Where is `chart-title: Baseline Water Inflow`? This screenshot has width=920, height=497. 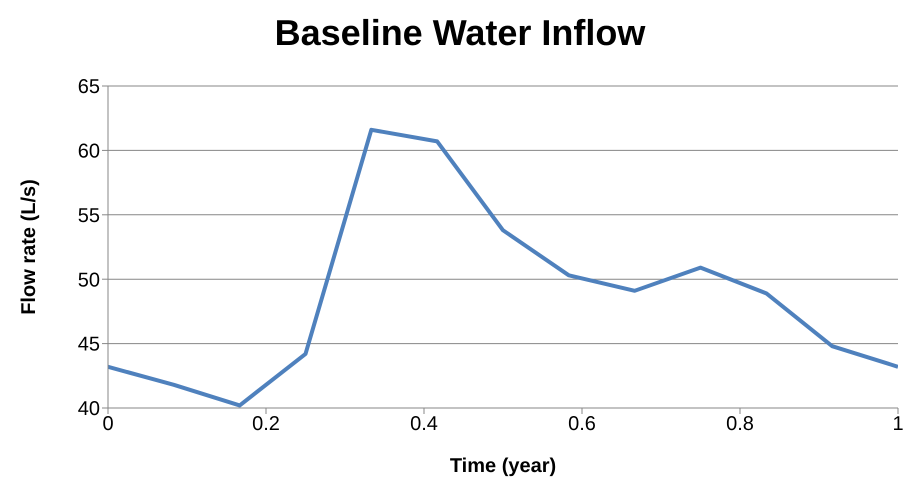 chart-title: Baseline Water Inflow is located at coordinates (460, 33).